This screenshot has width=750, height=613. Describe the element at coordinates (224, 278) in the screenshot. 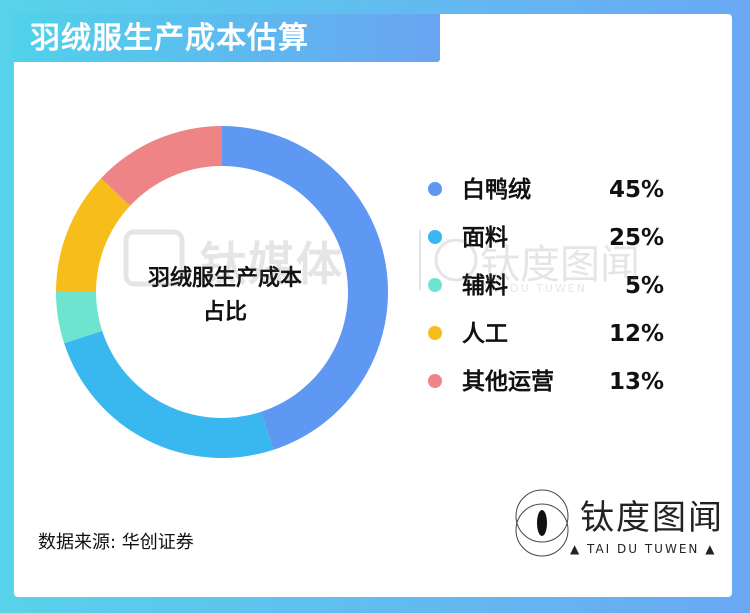

I see `center-label-line-1: 羽绒服生产成本` at that location.